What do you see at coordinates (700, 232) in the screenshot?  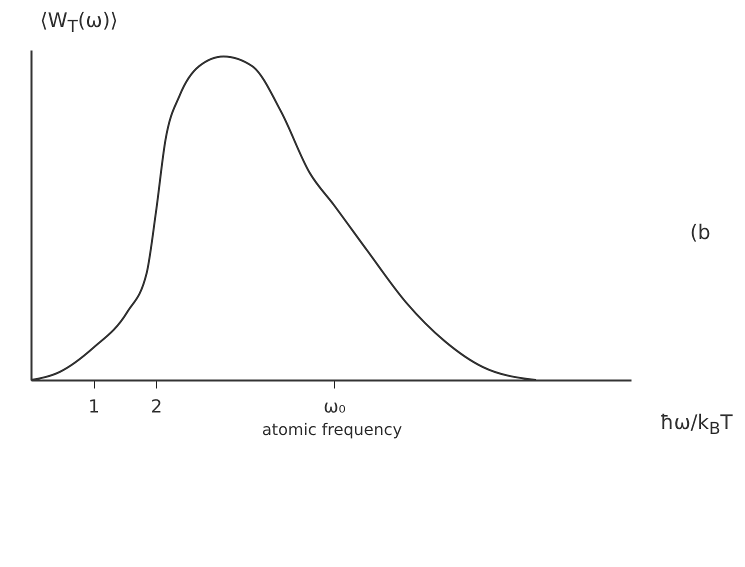 I see `text: (b` at bounding box center [700, 232].